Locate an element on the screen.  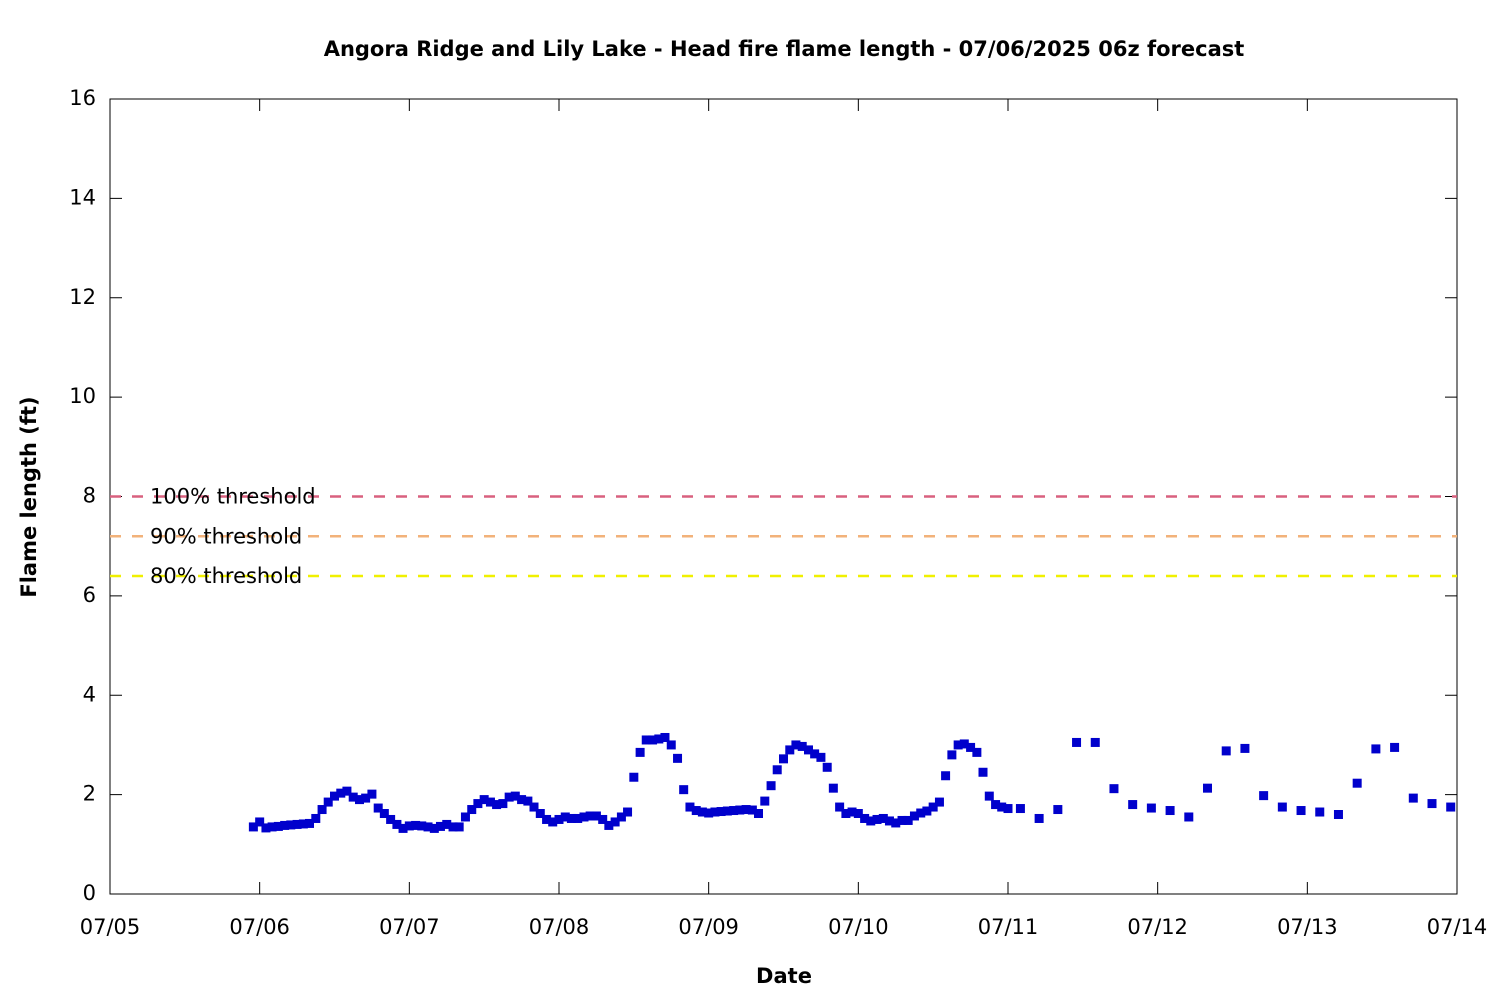
threshold-label: 80% threshold is located at coordinates (226, 576).